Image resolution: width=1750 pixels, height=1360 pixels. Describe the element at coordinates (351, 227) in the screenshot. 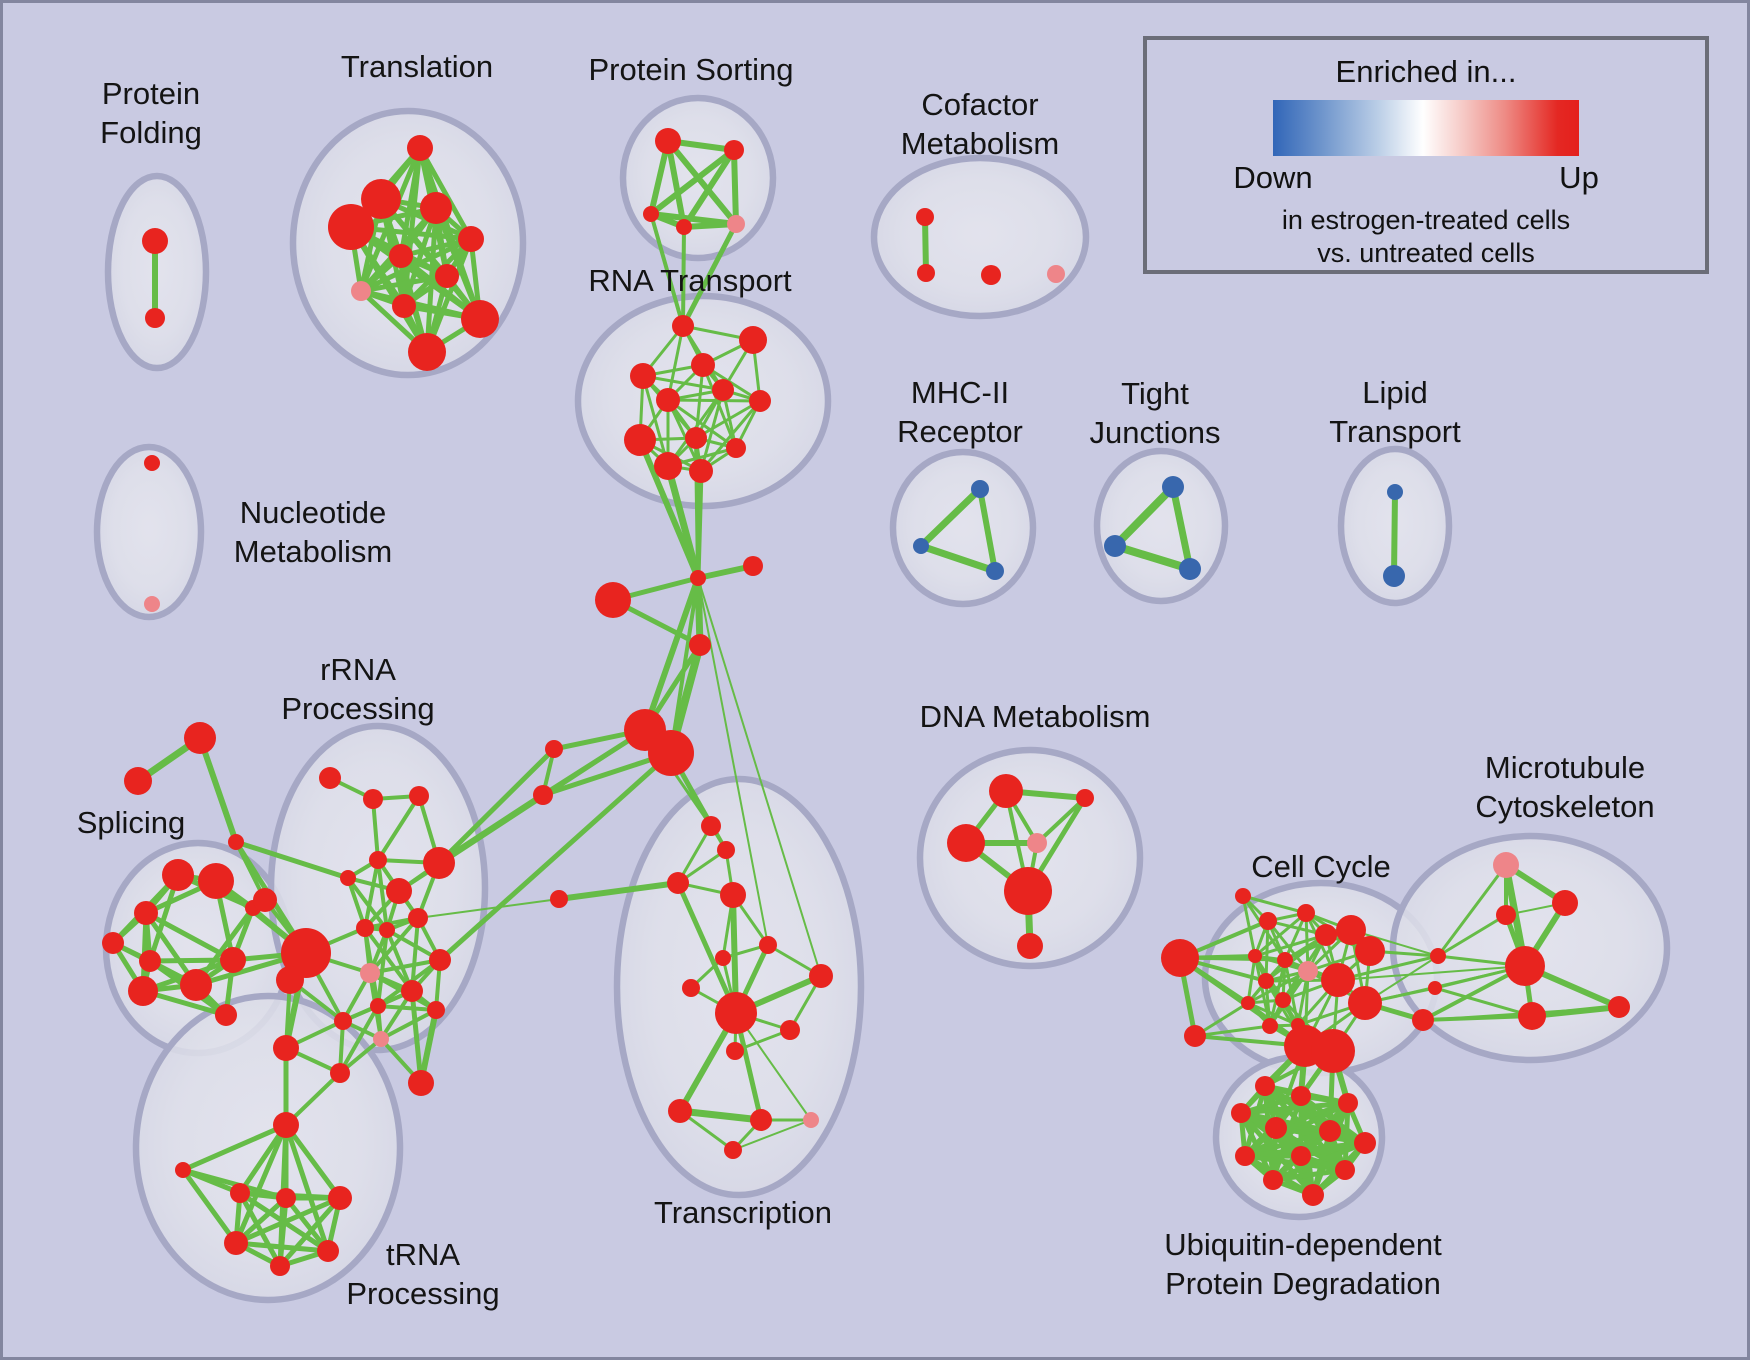

I see `gene-set-node-t4` at that location.